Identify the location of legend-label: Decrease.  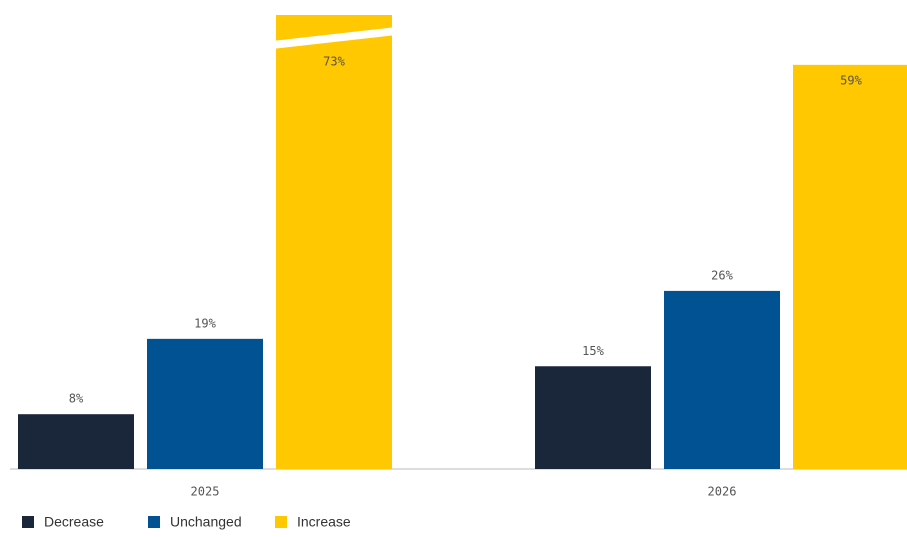
(74, 522).